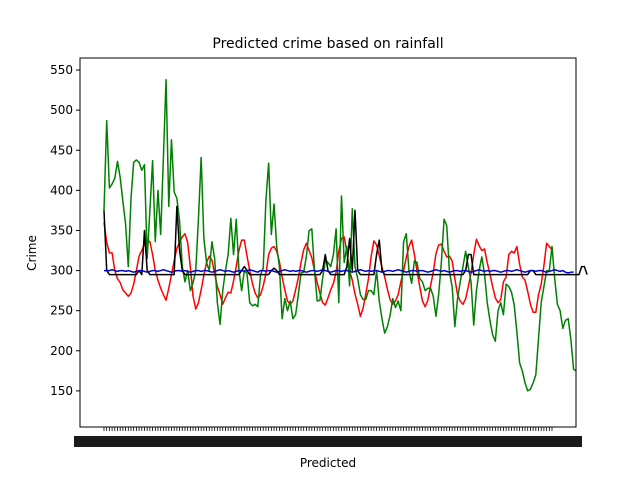 This screenshot has height=480, width=640. Describe the element at coordinates (328, 441) in the screenshot. I see `x-tick-labels-overlapping` at that location.